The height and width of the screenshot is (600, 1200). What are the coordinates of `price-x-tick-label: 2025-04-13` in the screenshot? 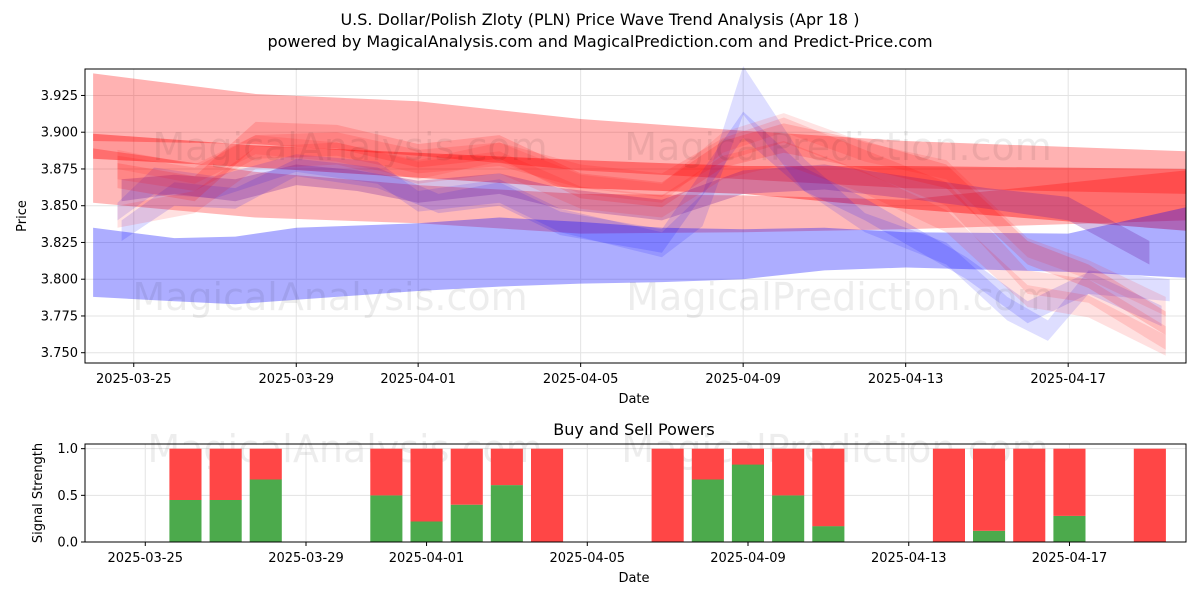 It's located at (906, 379).